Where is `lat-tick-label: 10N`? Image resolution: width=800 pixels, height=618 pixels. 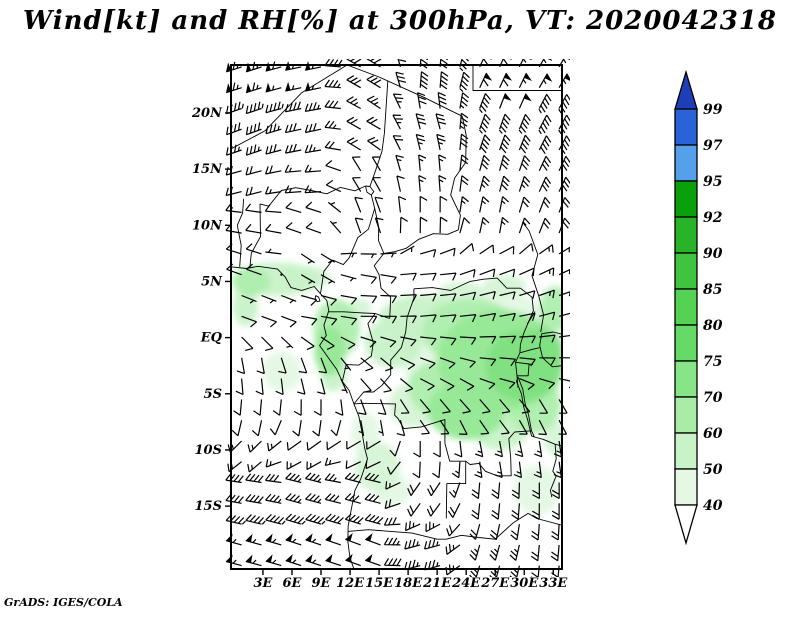 lat-tick-label: 10N is located at coordinates (207, 225).